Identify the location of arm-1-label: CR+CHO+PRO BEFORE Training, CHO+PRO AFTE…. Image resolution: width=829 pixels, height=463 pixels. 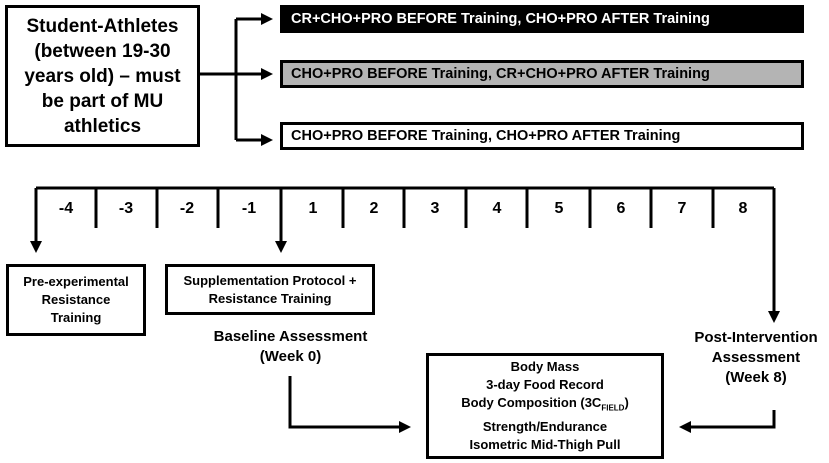
(500, 19).